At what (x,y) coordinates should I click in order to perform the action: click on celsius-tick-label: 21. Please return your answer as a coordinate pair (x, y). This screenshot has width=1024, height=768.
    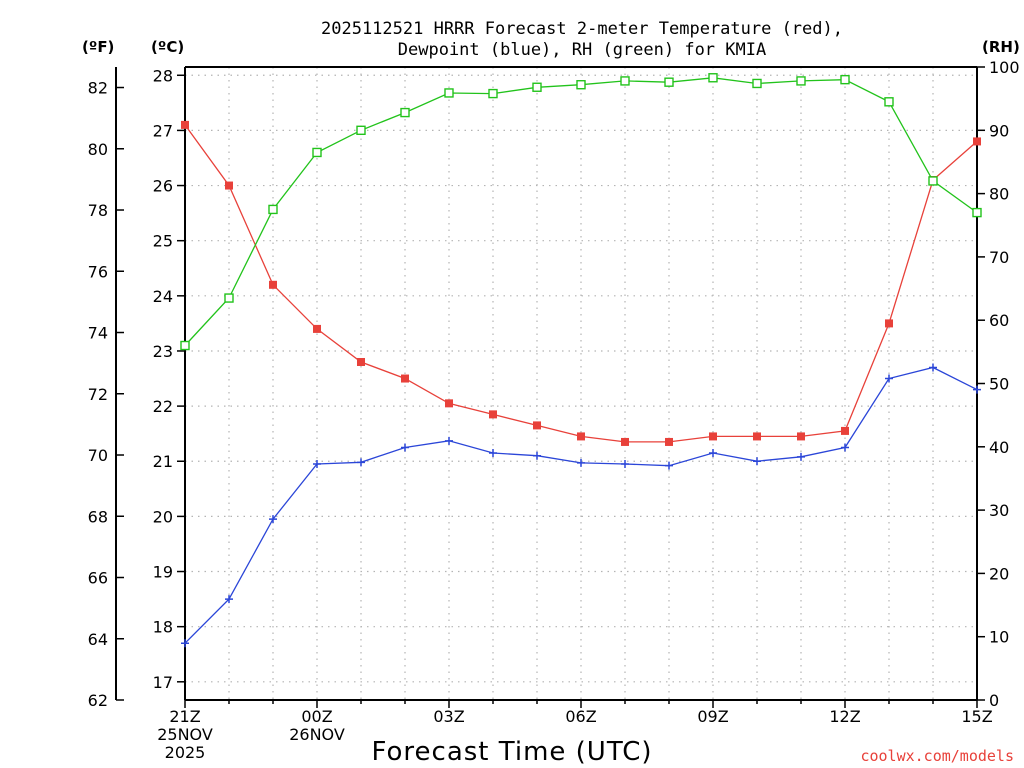
    Looking at the image, I should click on (163, 461).